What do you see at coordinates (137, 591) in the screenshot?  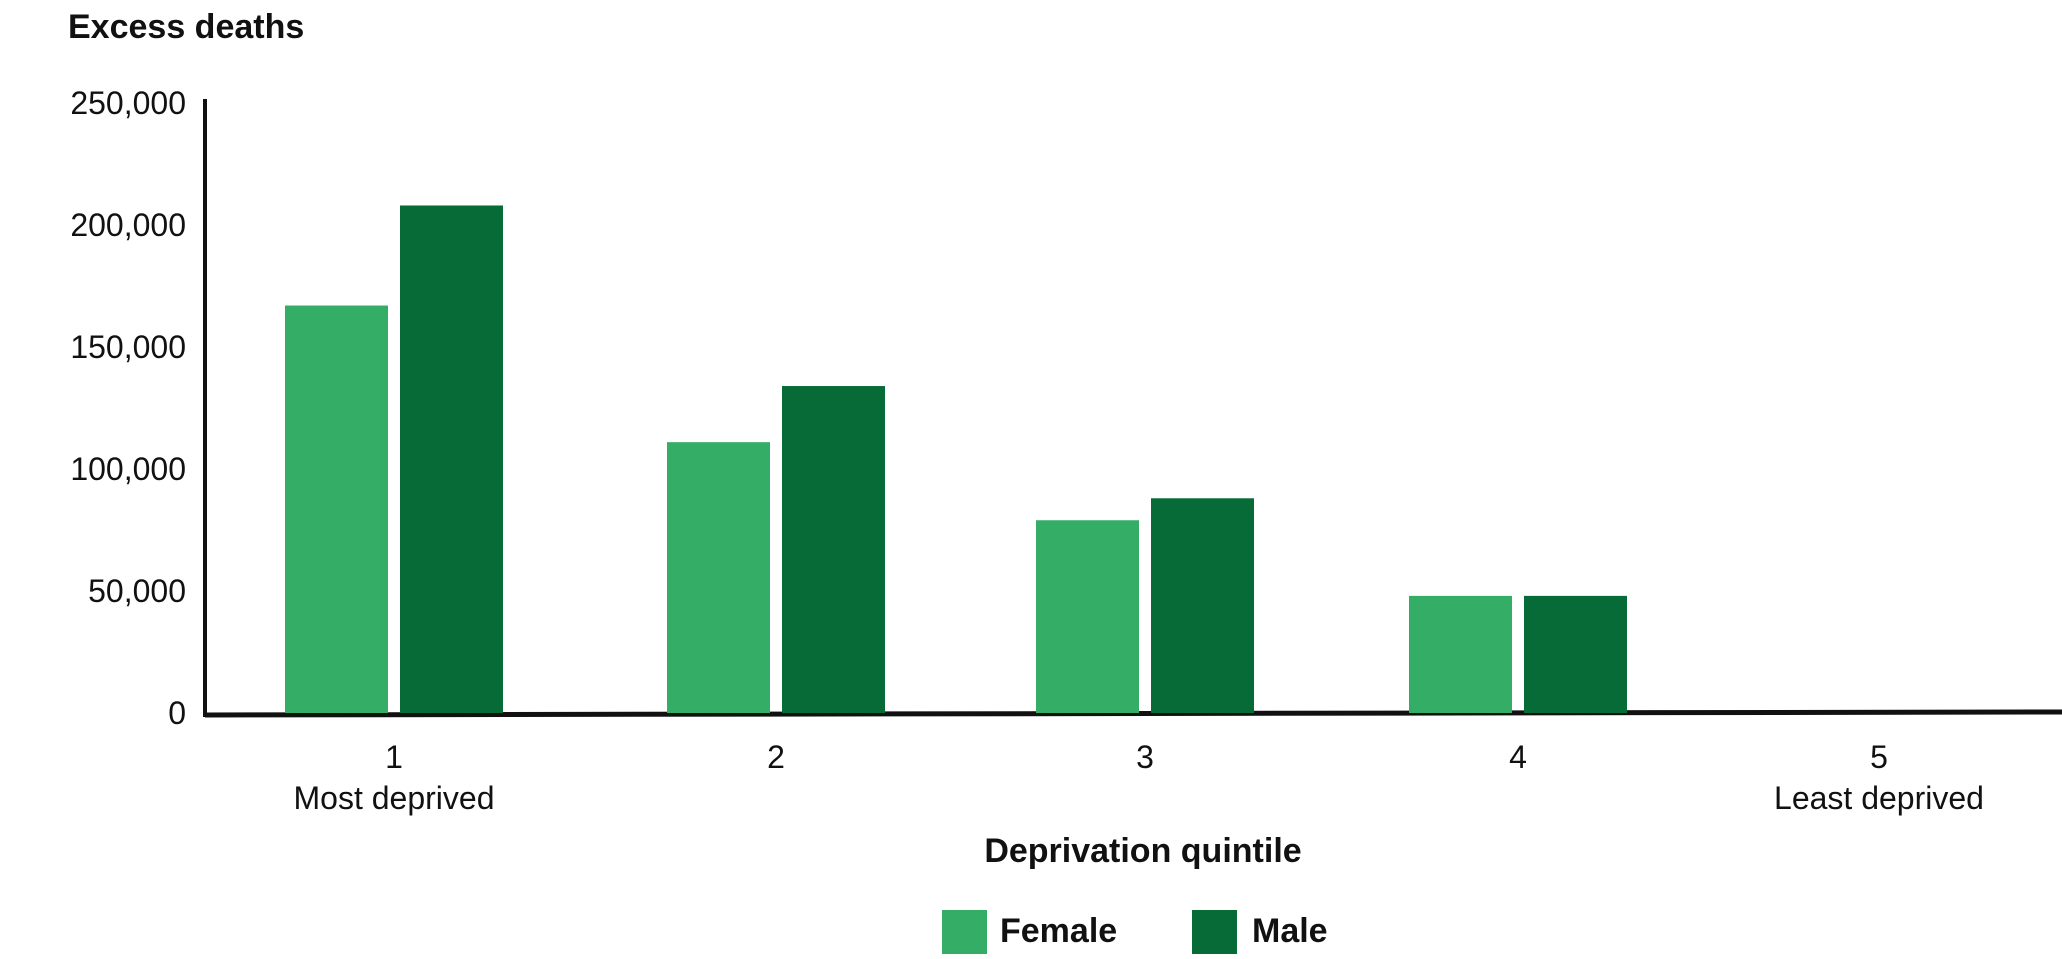 I see `y-tick-label: 50,000` at bounding box center [137, 591].